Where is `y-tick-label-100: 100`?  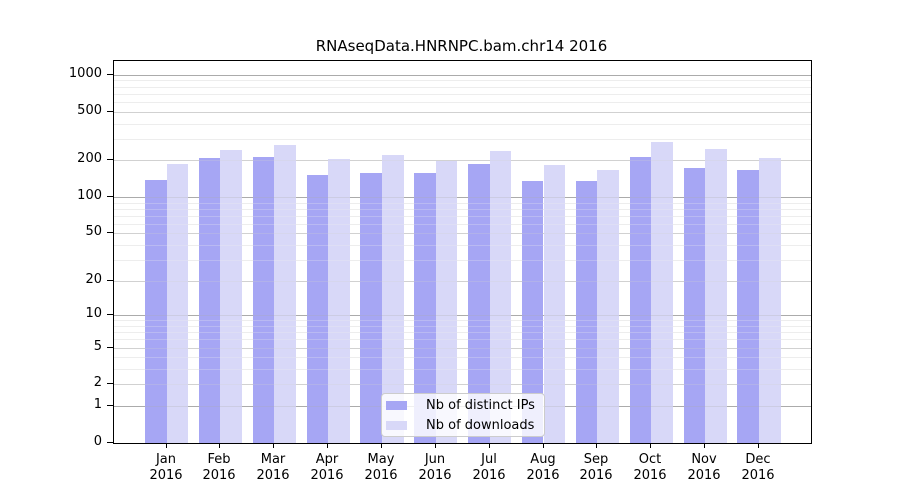
y-tick-label-100: 100 is located at coordinates (89, 195).